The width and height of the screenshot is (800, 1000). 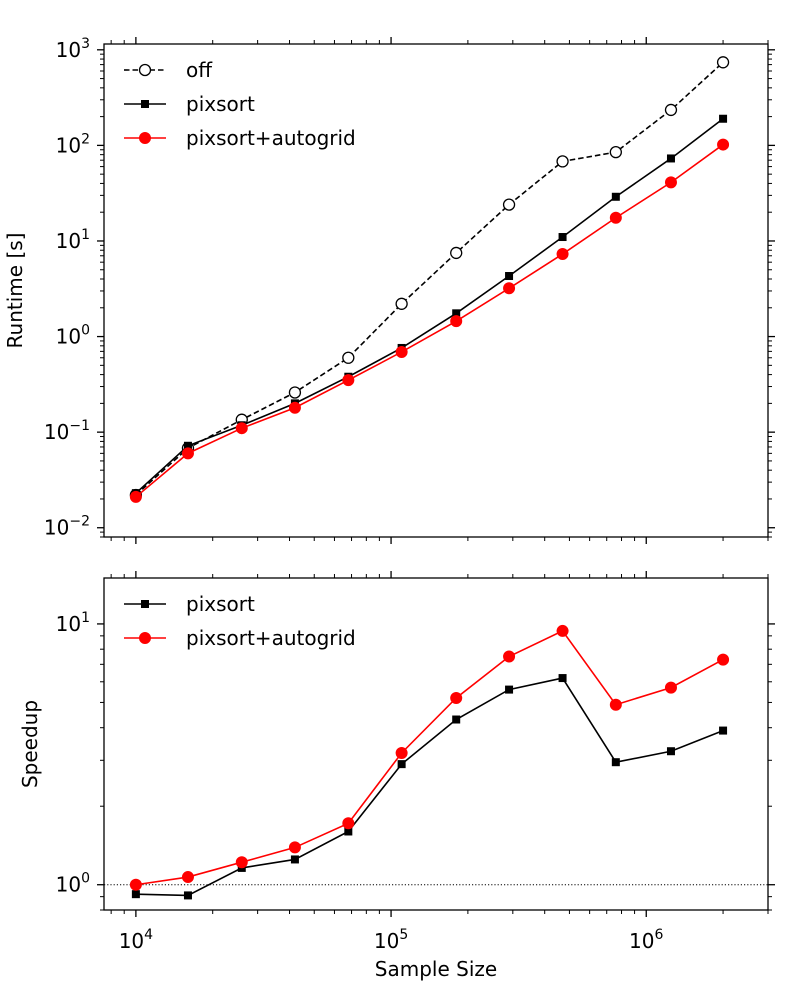 What do you see at coordinates (436, 969) in the screenshot?
I see `x-axis-label: Sample Size` at bounding box center [436, 969].